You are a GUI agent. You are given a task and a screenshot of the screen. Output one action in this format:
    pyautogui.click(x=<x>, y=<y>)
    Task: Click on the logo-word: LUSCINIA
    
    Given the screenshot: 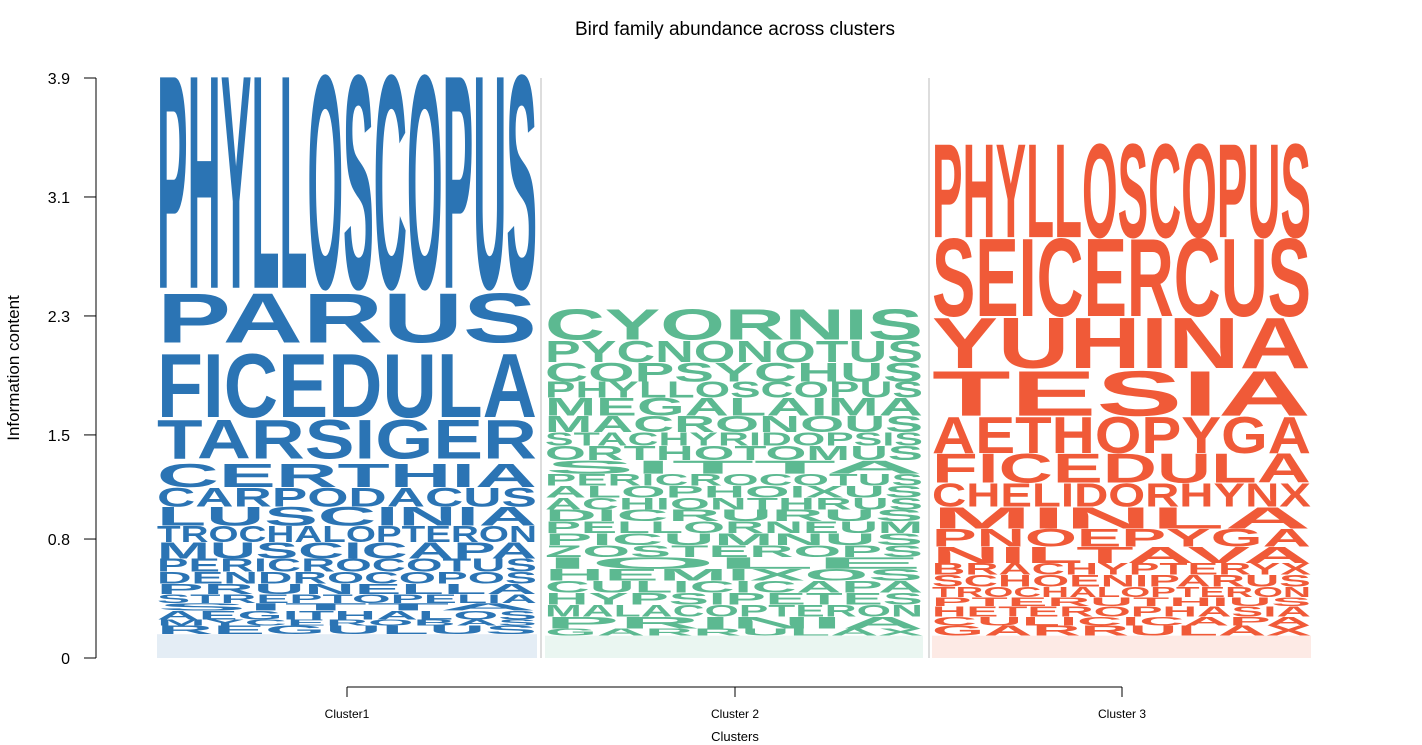 What is the action you would take?
    pyautogui.click(x=347, y=516)
    